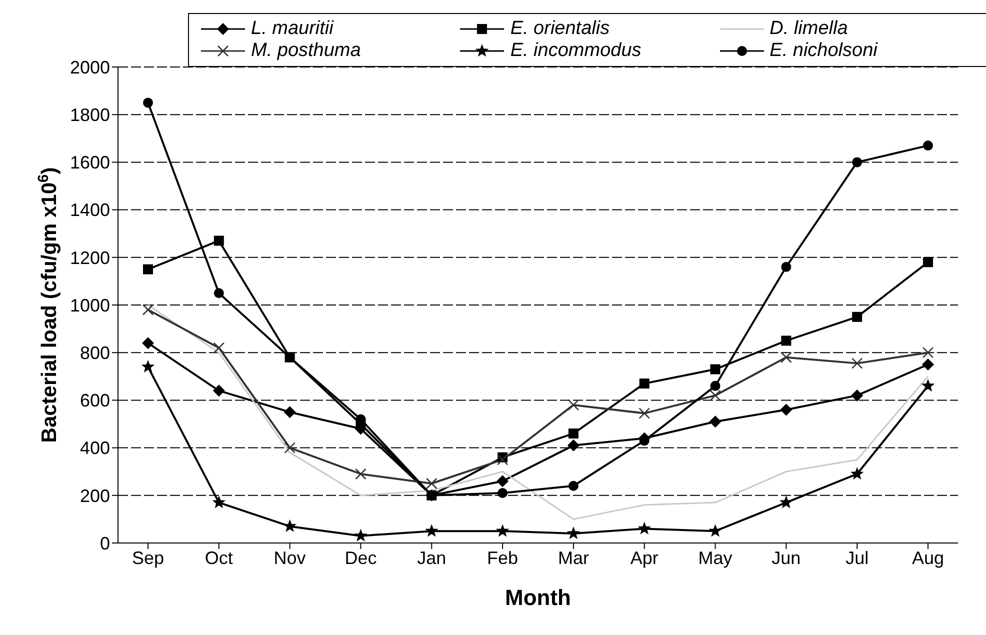 The height and width of the screenshot is (635, 986). What do you see at coordinates (292, 29) in the screenshot?
I see `legend-label: L. mauritii` at bounding box center [292, 29].